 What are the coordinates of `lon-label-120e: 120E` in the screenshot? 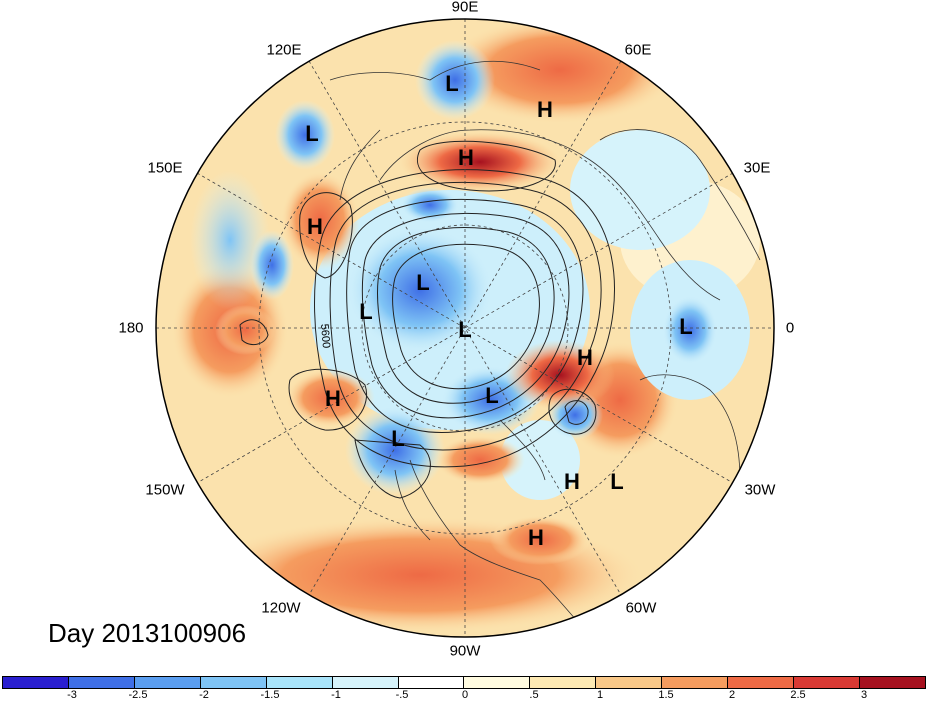 It's located at (284, 50).